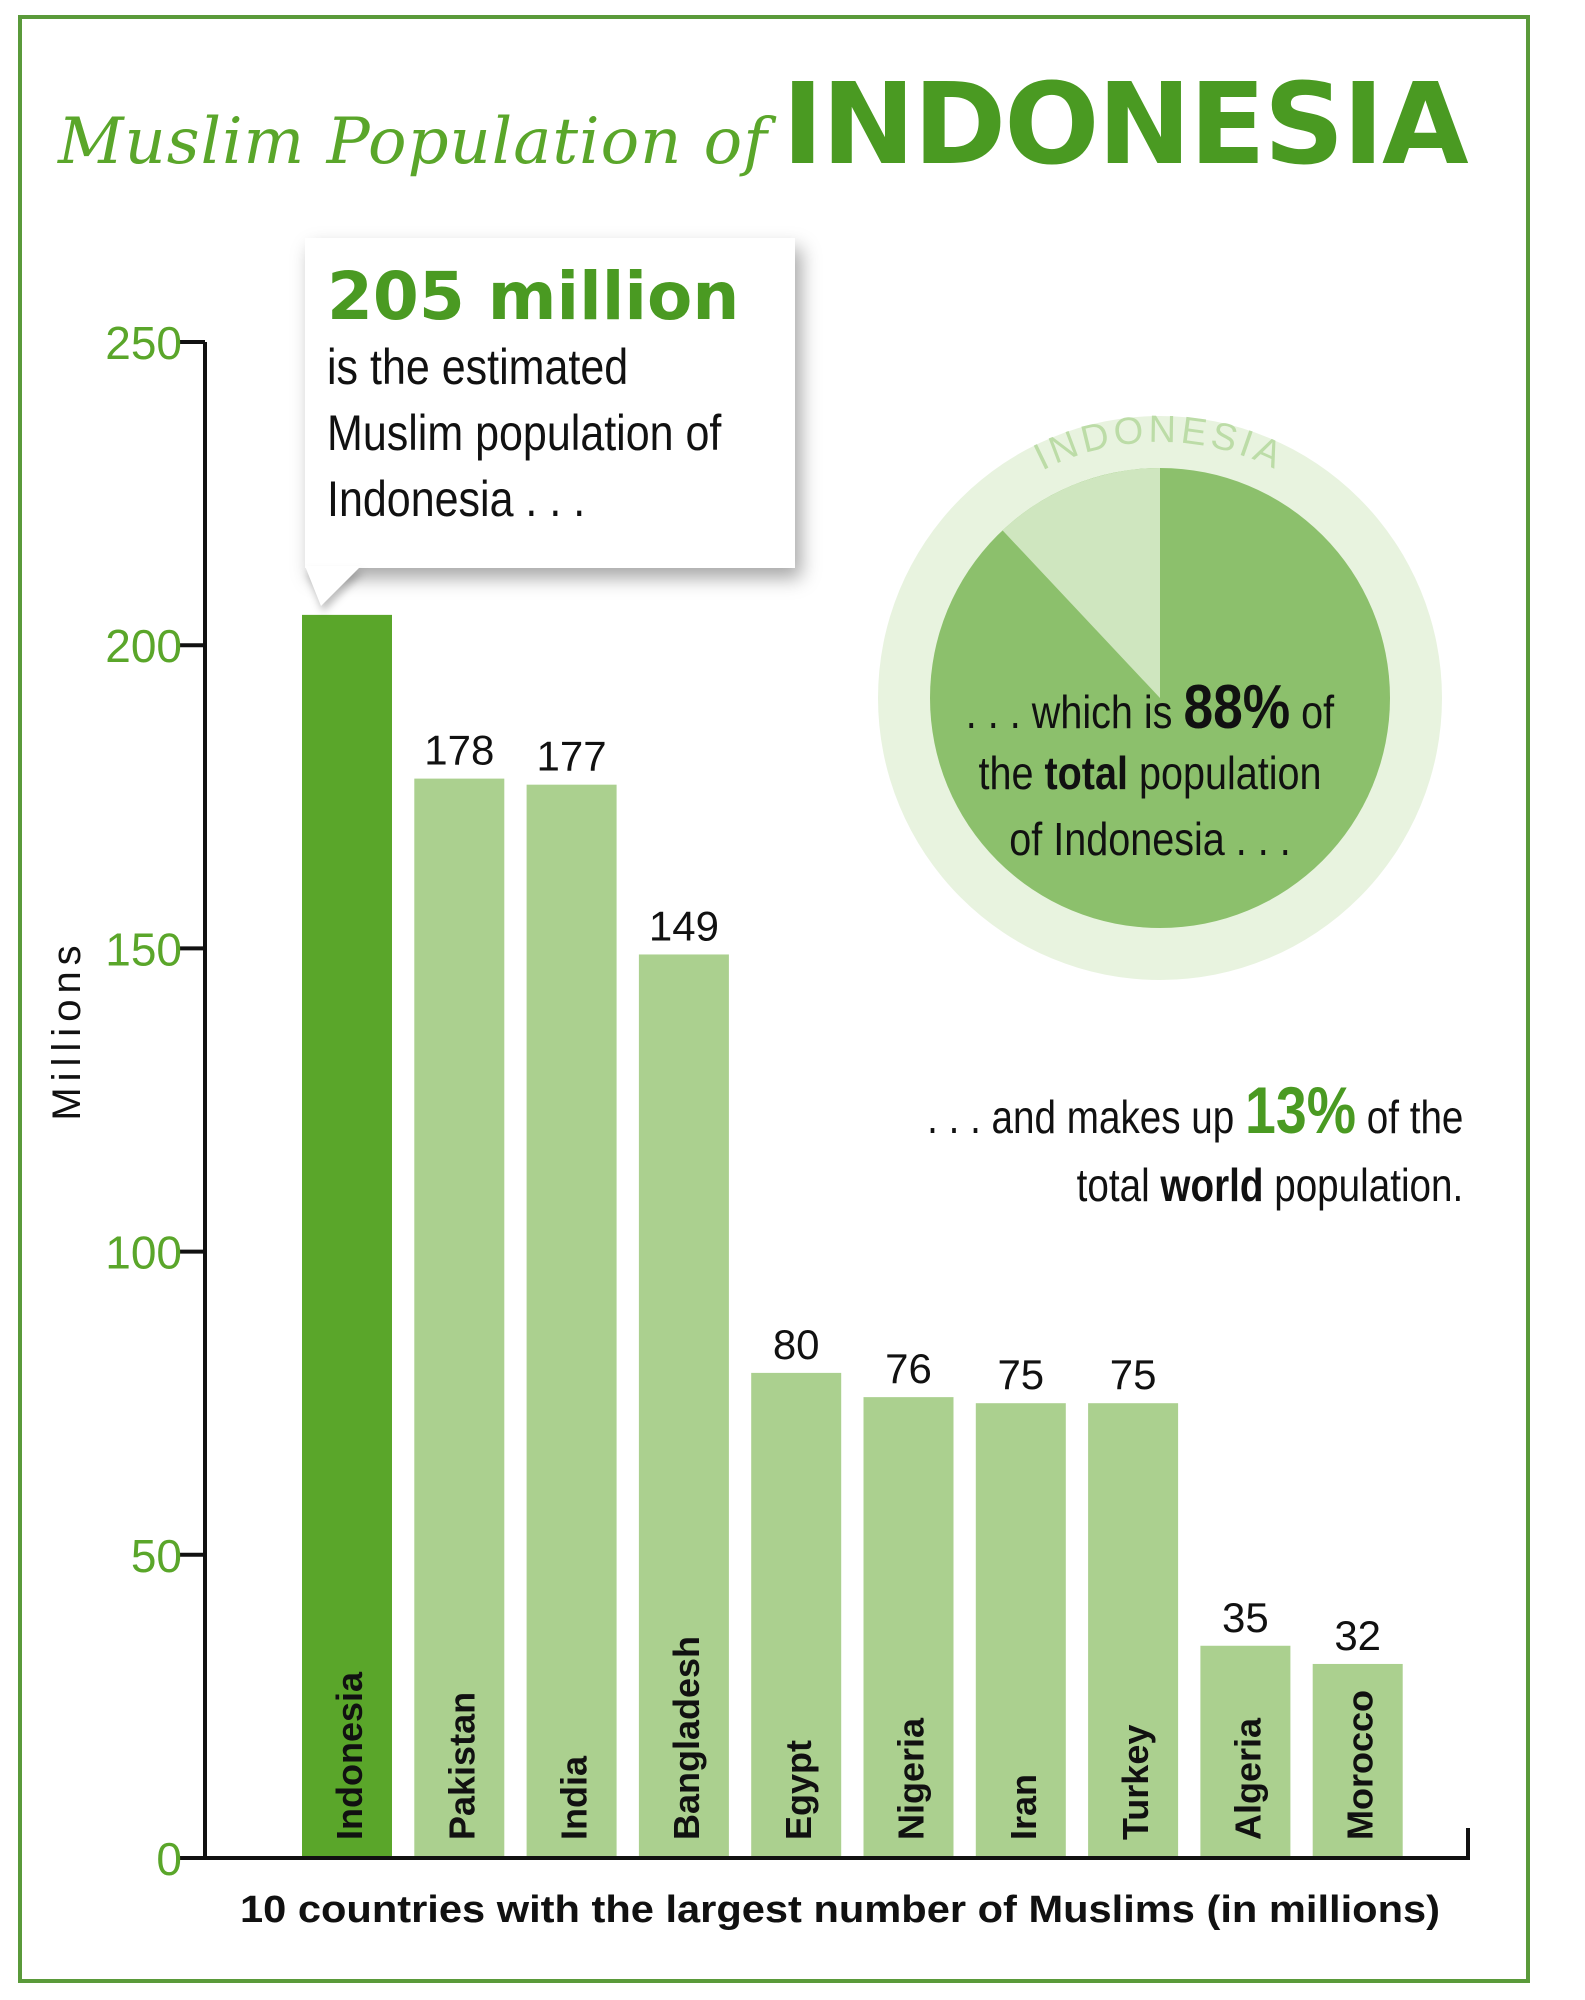 The image size is (1585, 2000). I want to click on bar-algeria, so click(1245, 1751).